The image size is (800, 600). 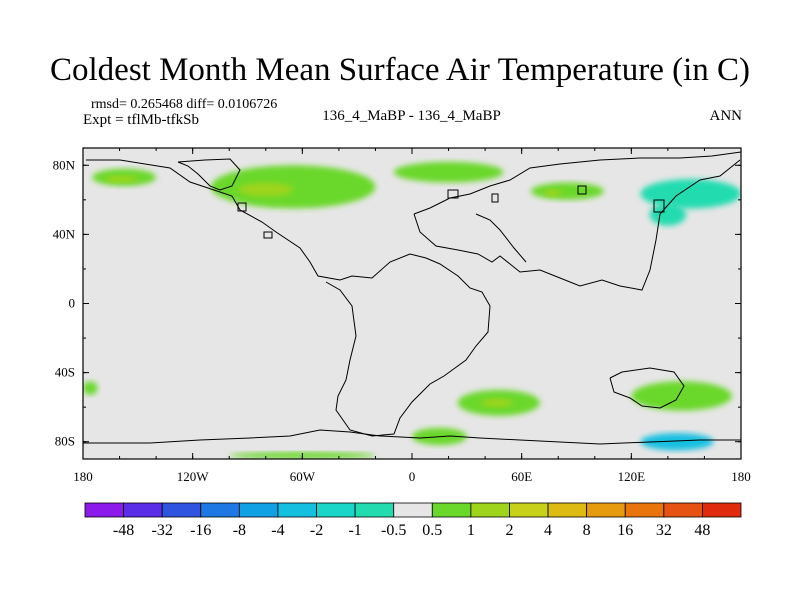 I want to click on colorbar-label-15: 48, so click(x=702, y=530).